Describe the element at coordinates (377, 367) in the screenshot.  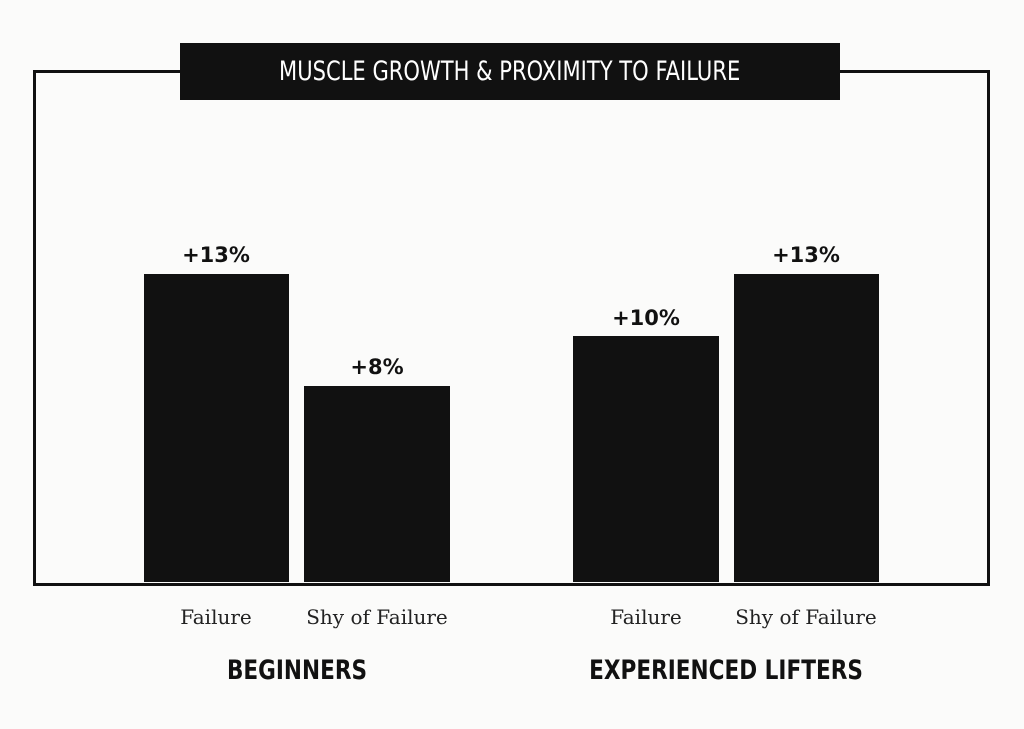
I see `value-label: +8%` at that location.